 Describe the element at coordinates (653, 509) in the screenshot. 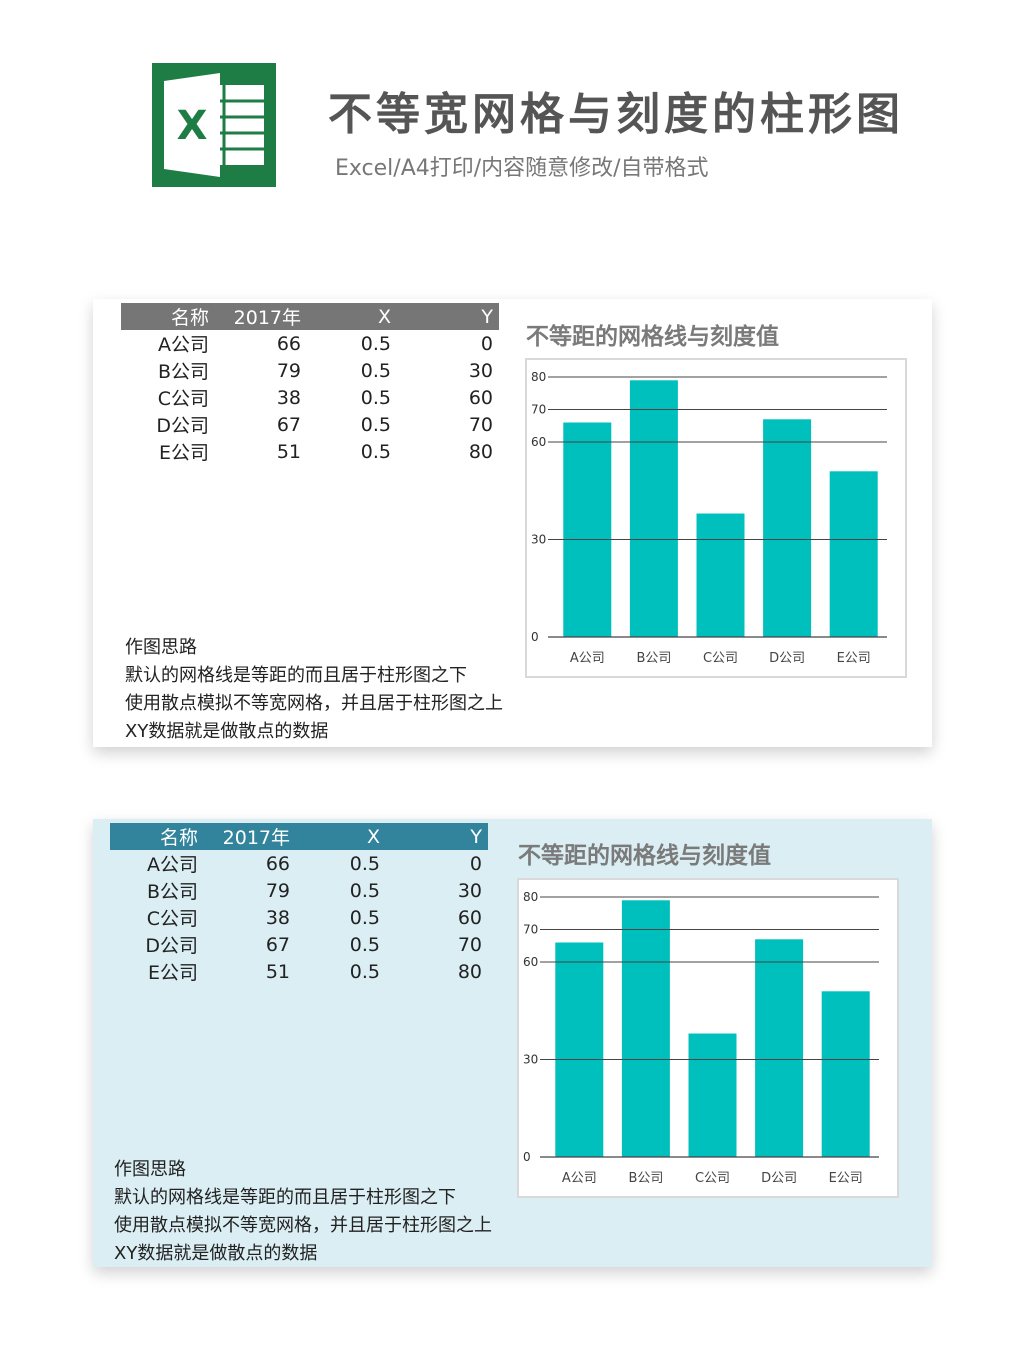

I see `bar-B公司` at that location.